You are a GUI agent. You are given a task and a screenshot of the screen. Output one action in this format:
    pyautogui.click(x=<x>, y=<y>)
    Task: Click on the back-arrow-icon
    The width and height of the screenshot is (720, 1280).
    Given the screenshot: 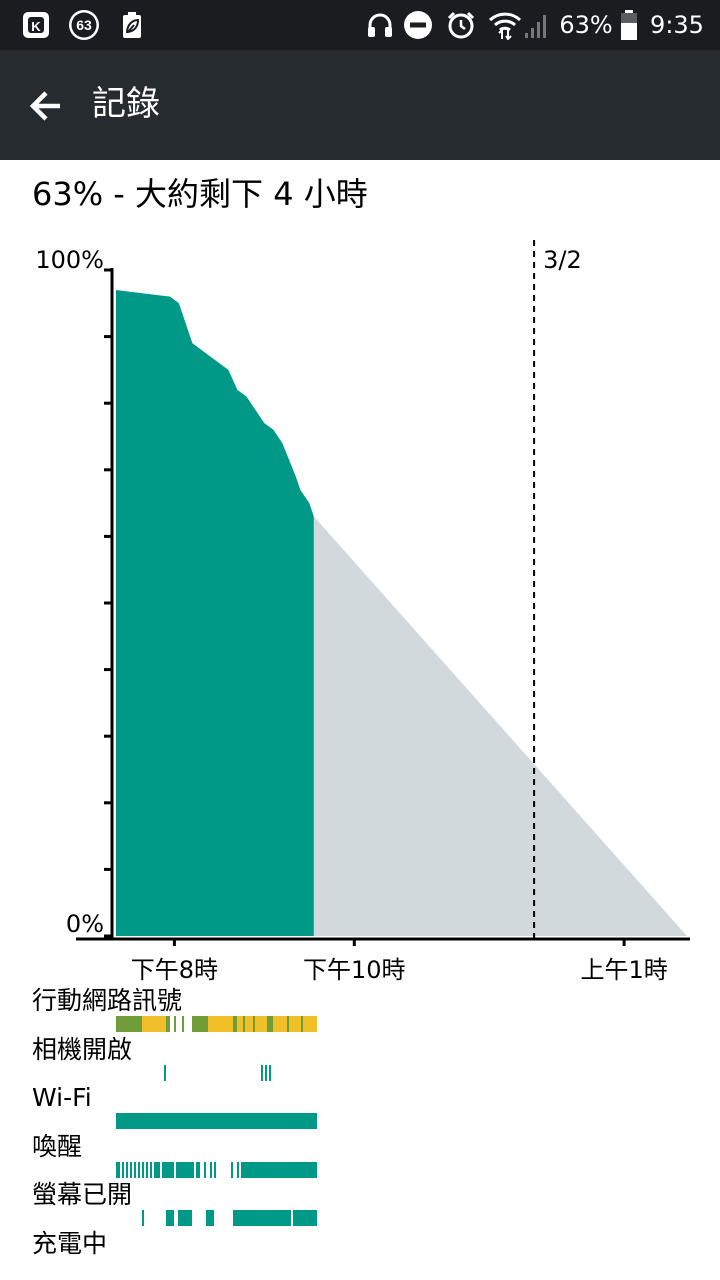 What is the action you would take?
    pyautogui.click(x=46, y=106)
    